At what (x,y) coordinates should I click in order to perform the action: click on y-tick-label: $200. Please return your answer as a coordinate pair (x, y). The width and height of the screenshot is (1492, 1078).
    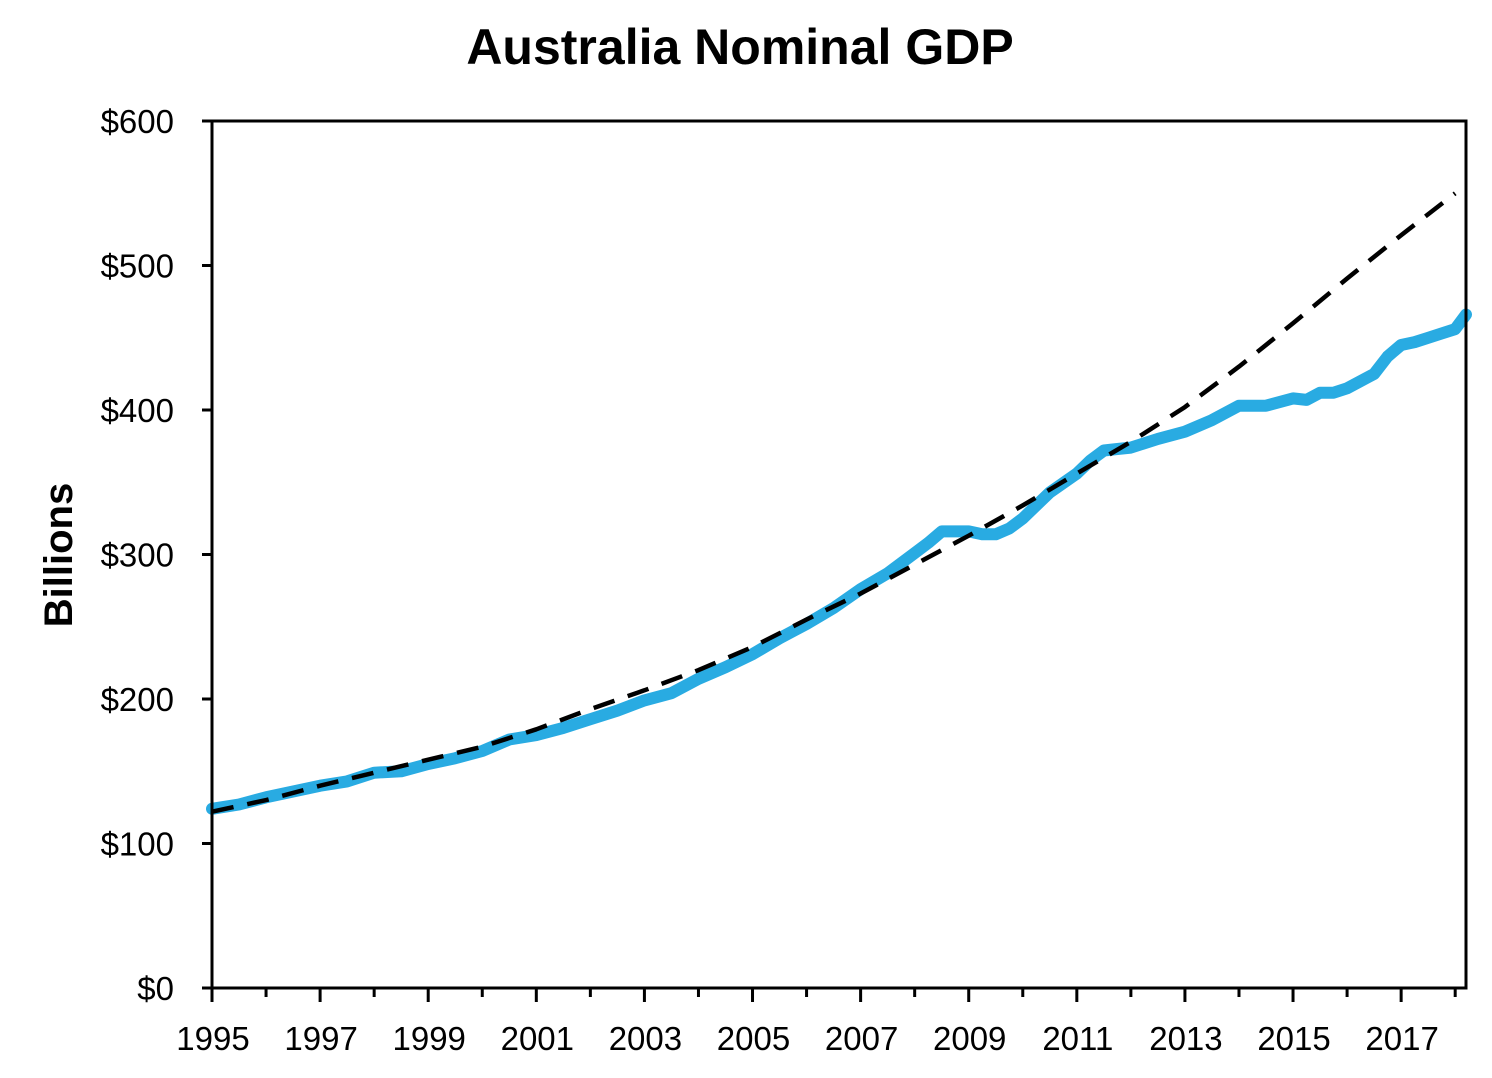
    Looking at the image, I should click on (137, 699).